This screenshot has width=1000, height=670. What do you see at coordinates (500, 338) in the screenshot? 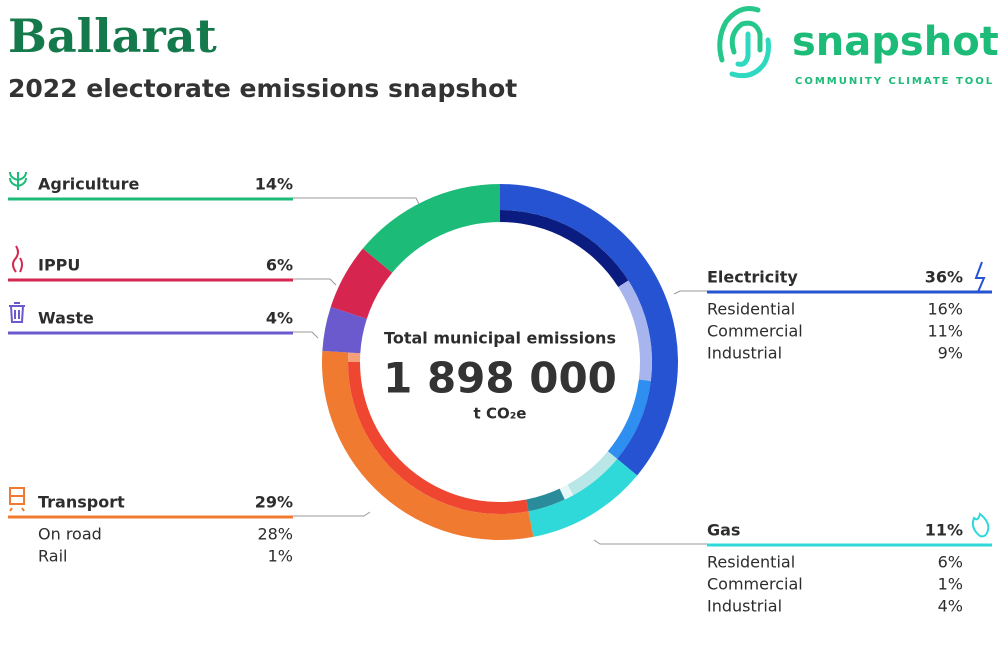
I see `center-label: Total municipal emissions` at bounding box center [500, 338].